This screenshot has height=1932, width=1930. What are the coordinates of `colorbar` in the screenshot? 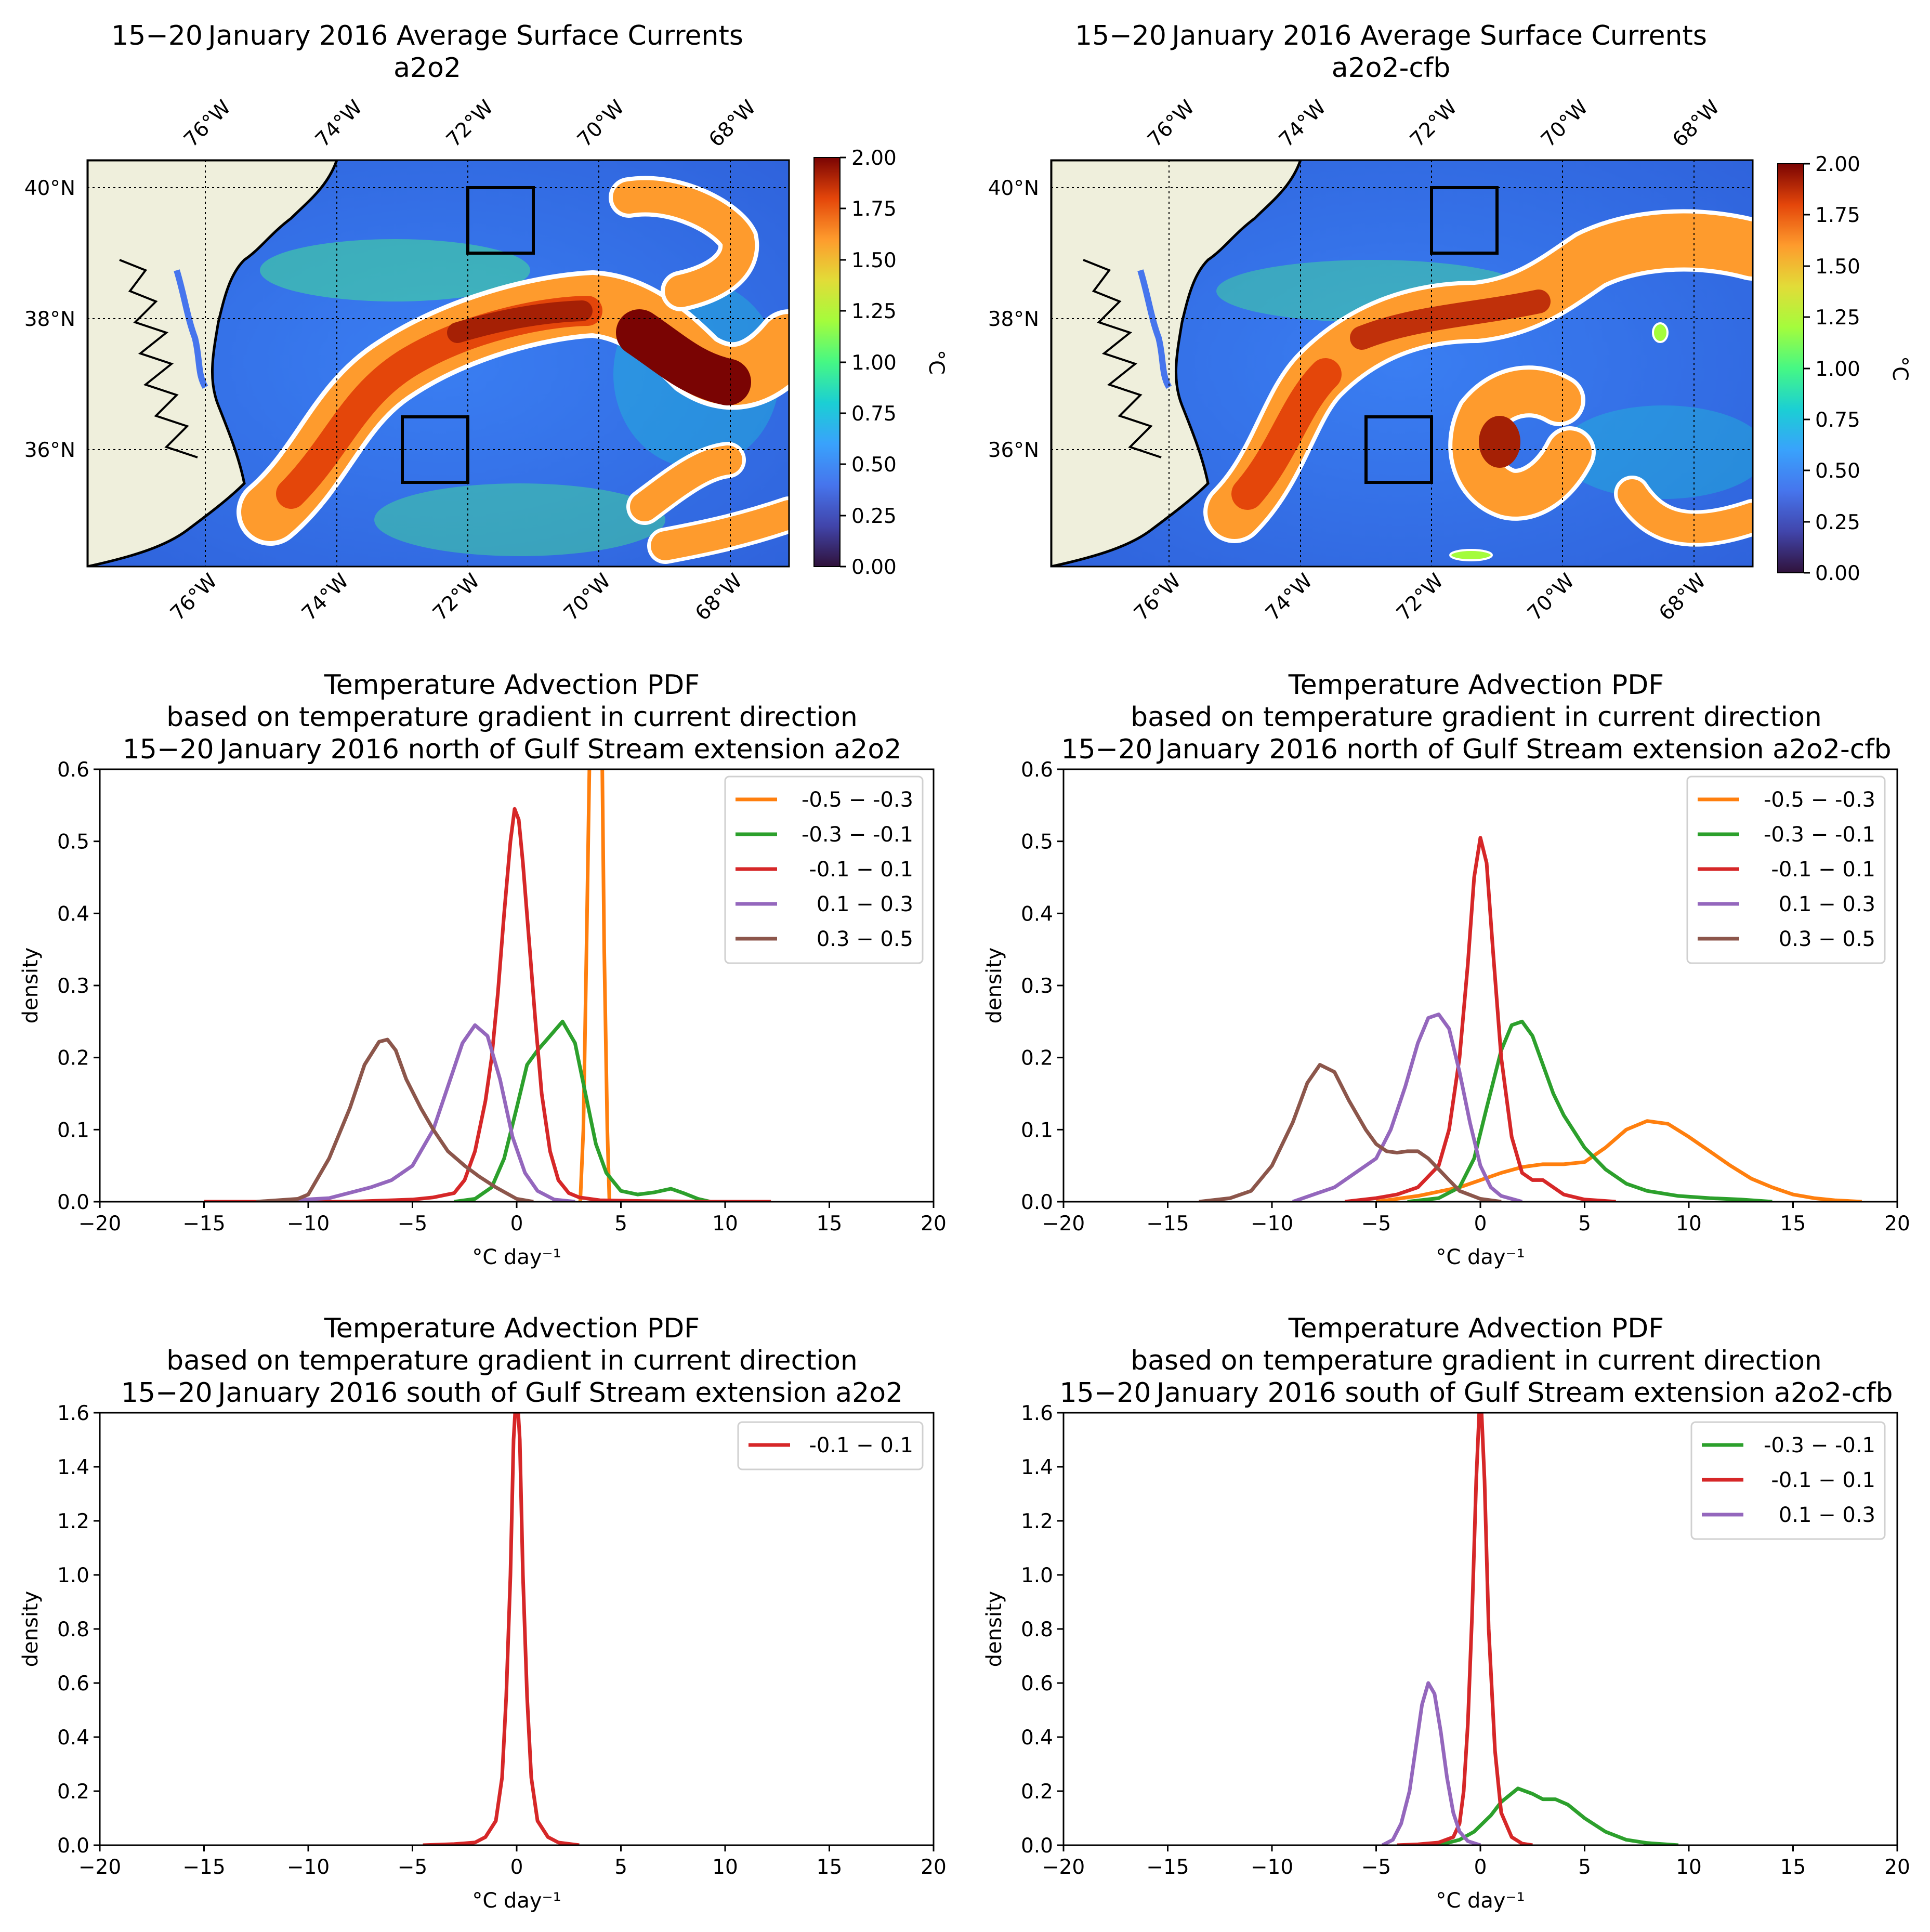 It's located at (827, 362).